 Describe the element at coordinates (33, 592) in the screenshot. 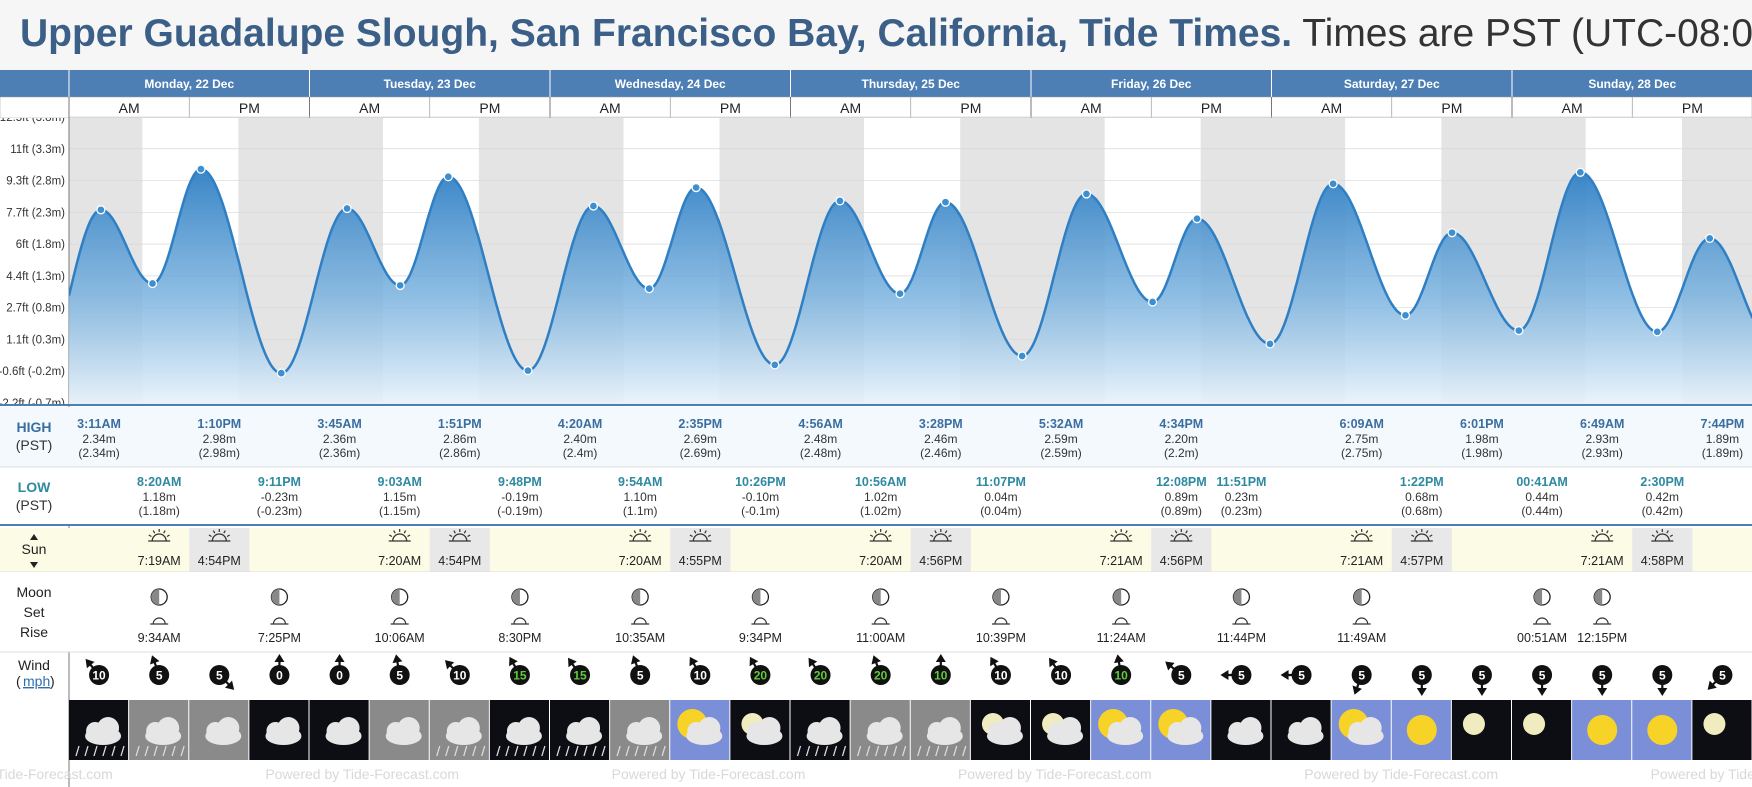

I see `moon-label: Moon` at that location.